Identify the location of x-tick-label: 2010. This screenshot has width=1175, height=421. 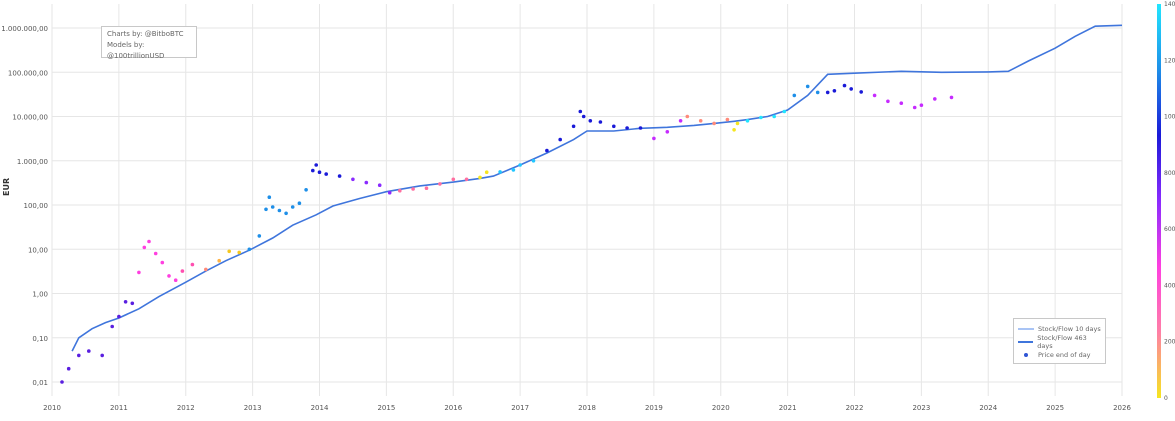
(52, 408).